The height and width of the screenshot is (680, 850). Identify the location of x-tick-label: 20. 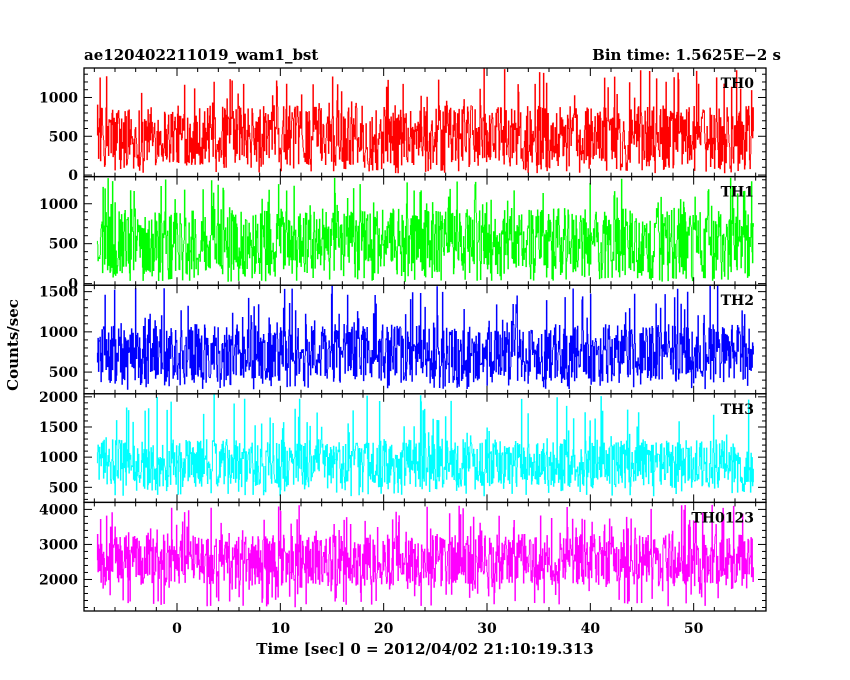
(384, 629).